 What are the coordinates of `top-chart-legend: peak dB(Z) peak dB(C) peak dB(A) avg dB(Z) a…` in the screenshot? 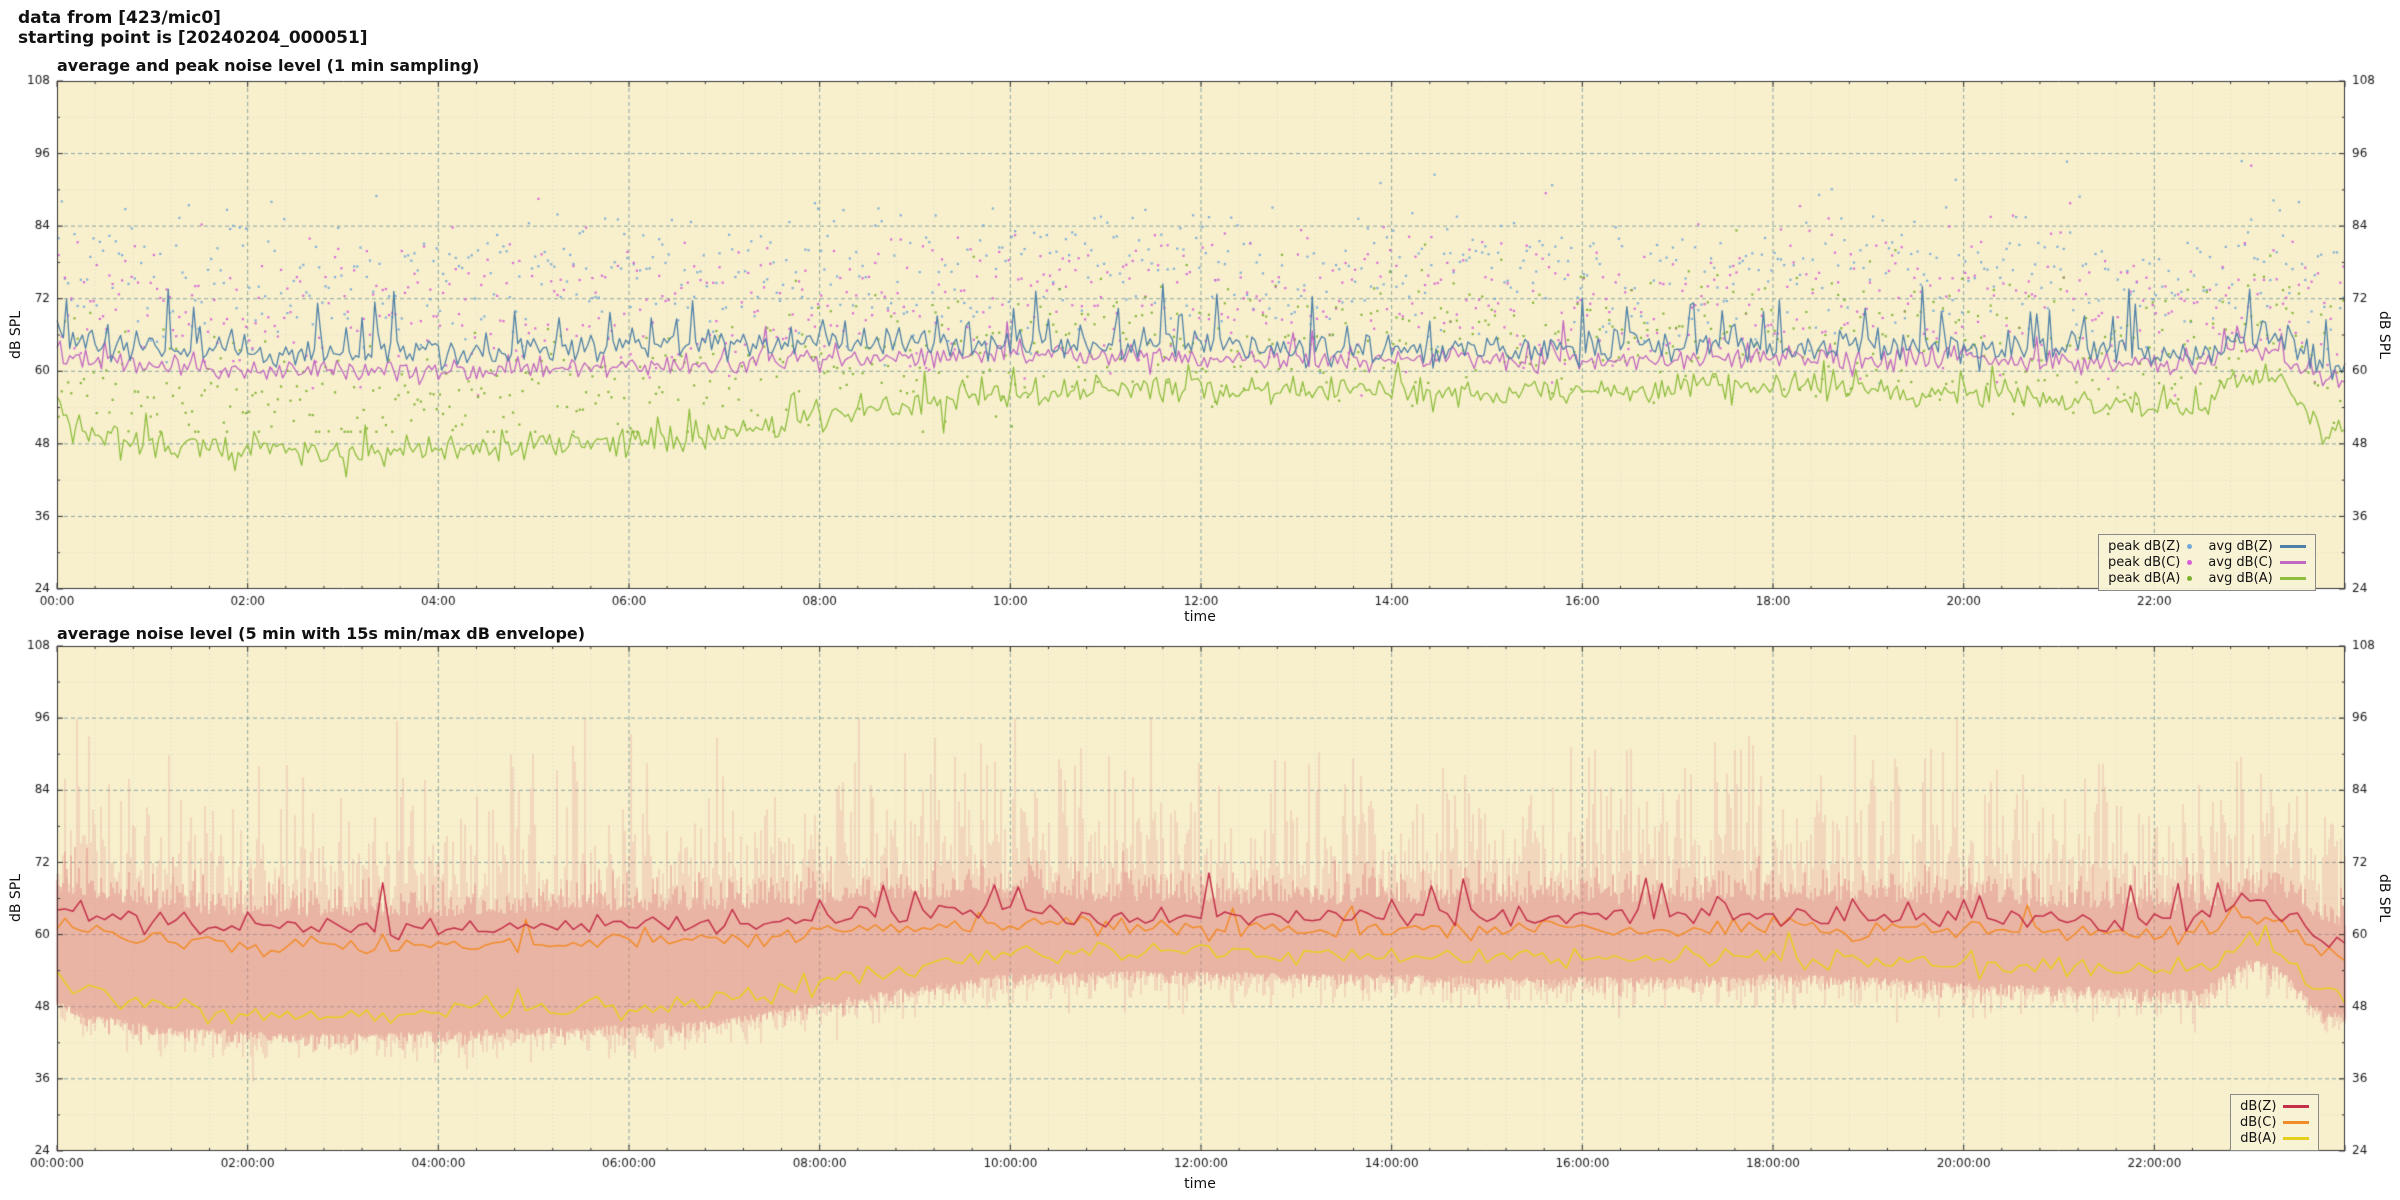 It's located at (2207, 562).